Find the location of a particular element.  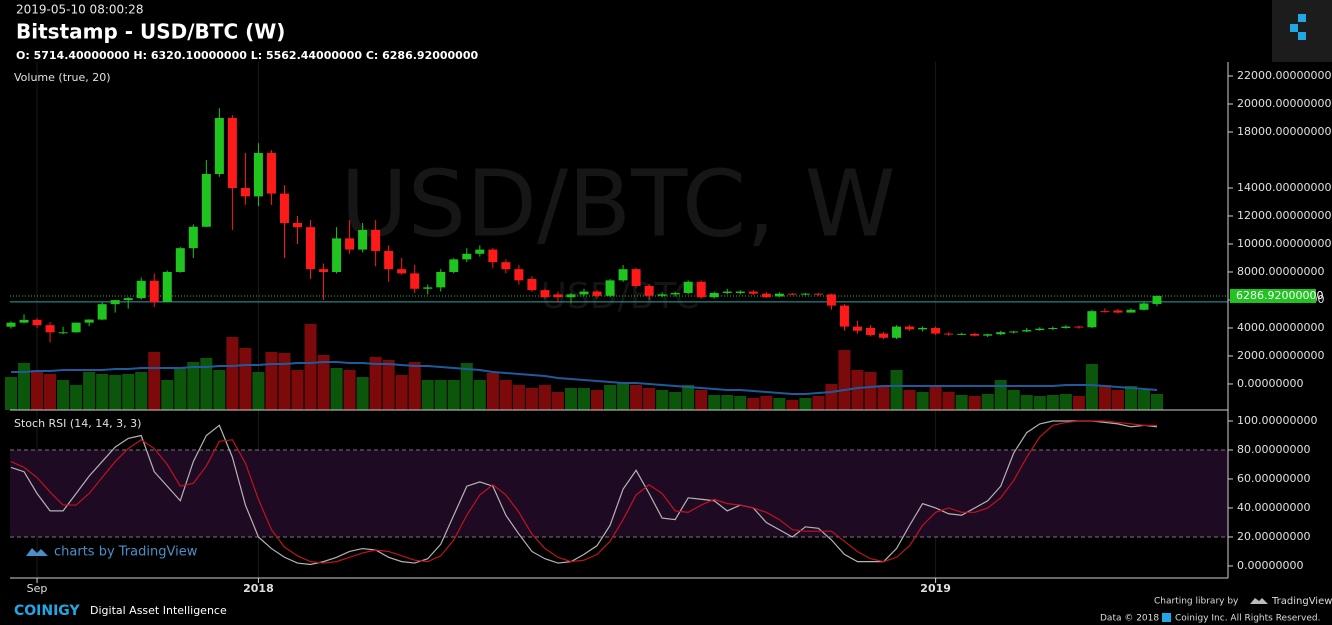

x-tick-label: 2018 is located at coordinates (258, 588).